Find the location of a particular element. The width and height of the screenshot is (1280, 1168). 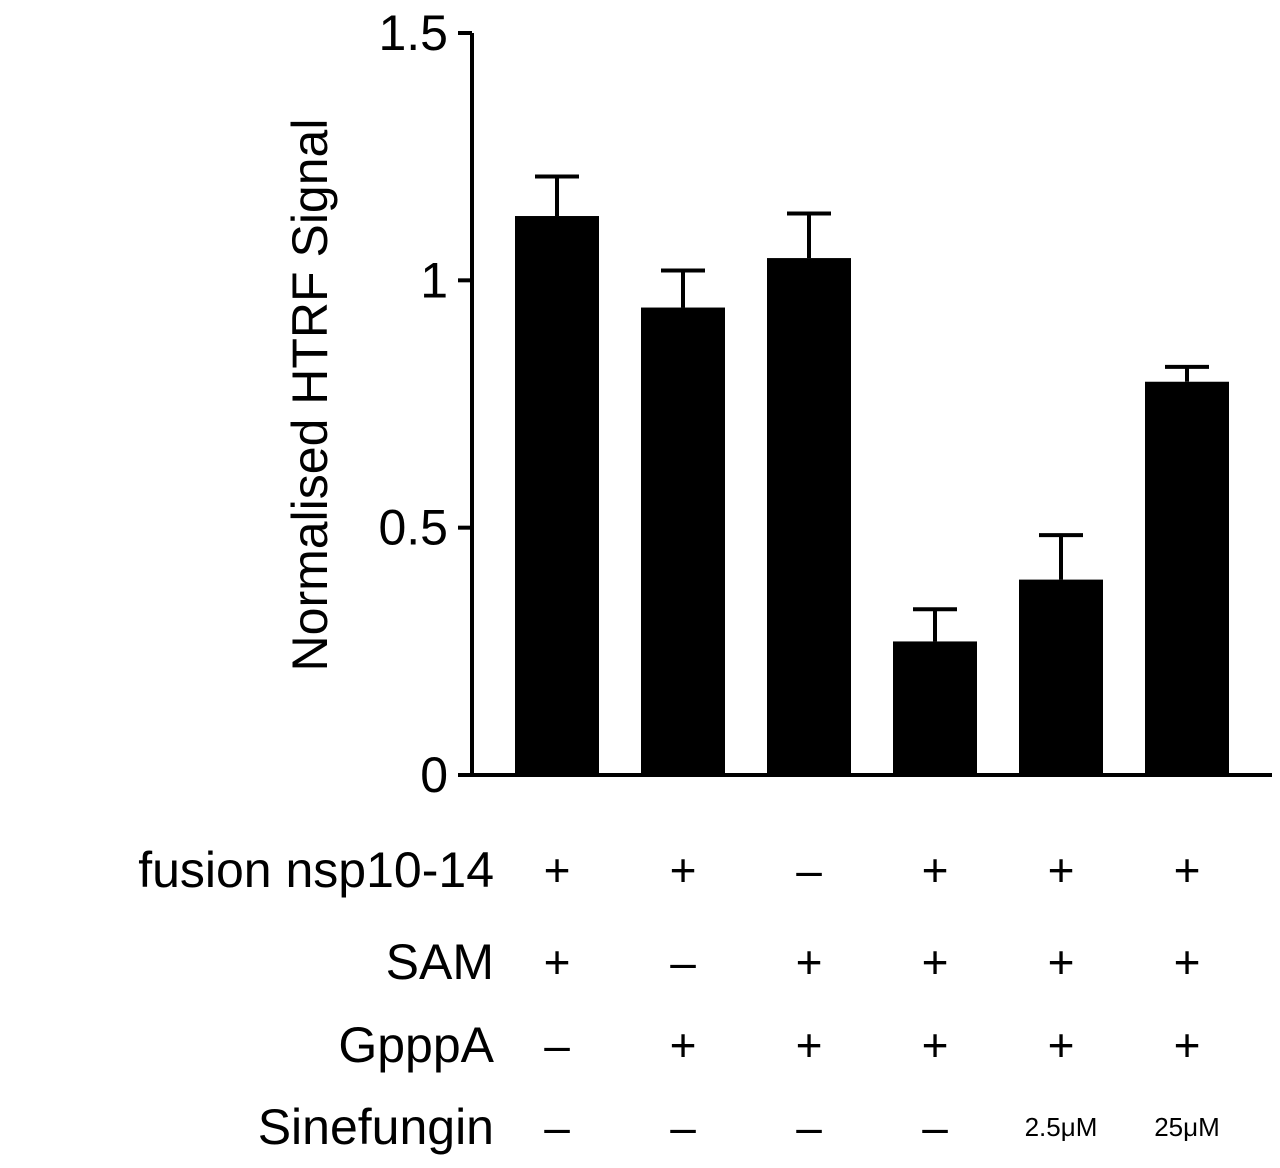

y-ticks: 0 0.5 1 1.5 is located at coordinates (425, 404).